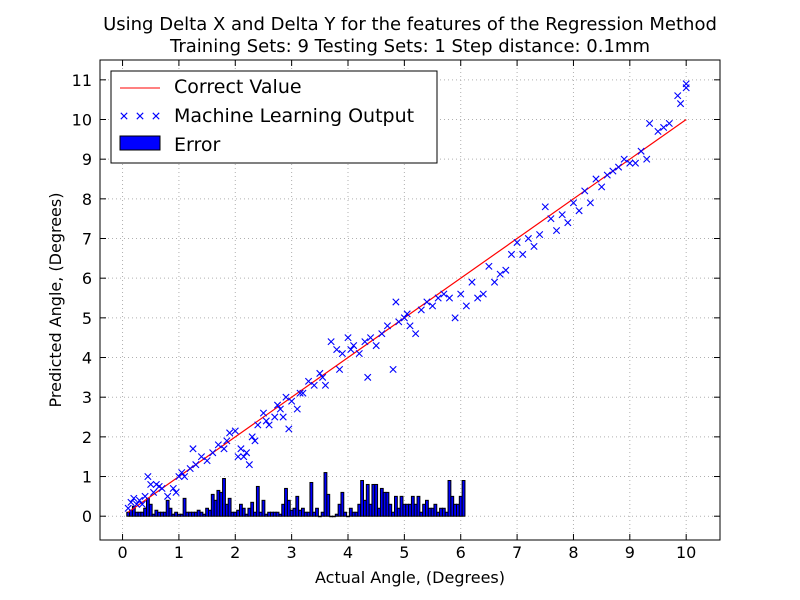  What do you see at coordinates (122, 552) in the screenshot?
I see `x-tick-label: 0` at bounding box center [122, 552].